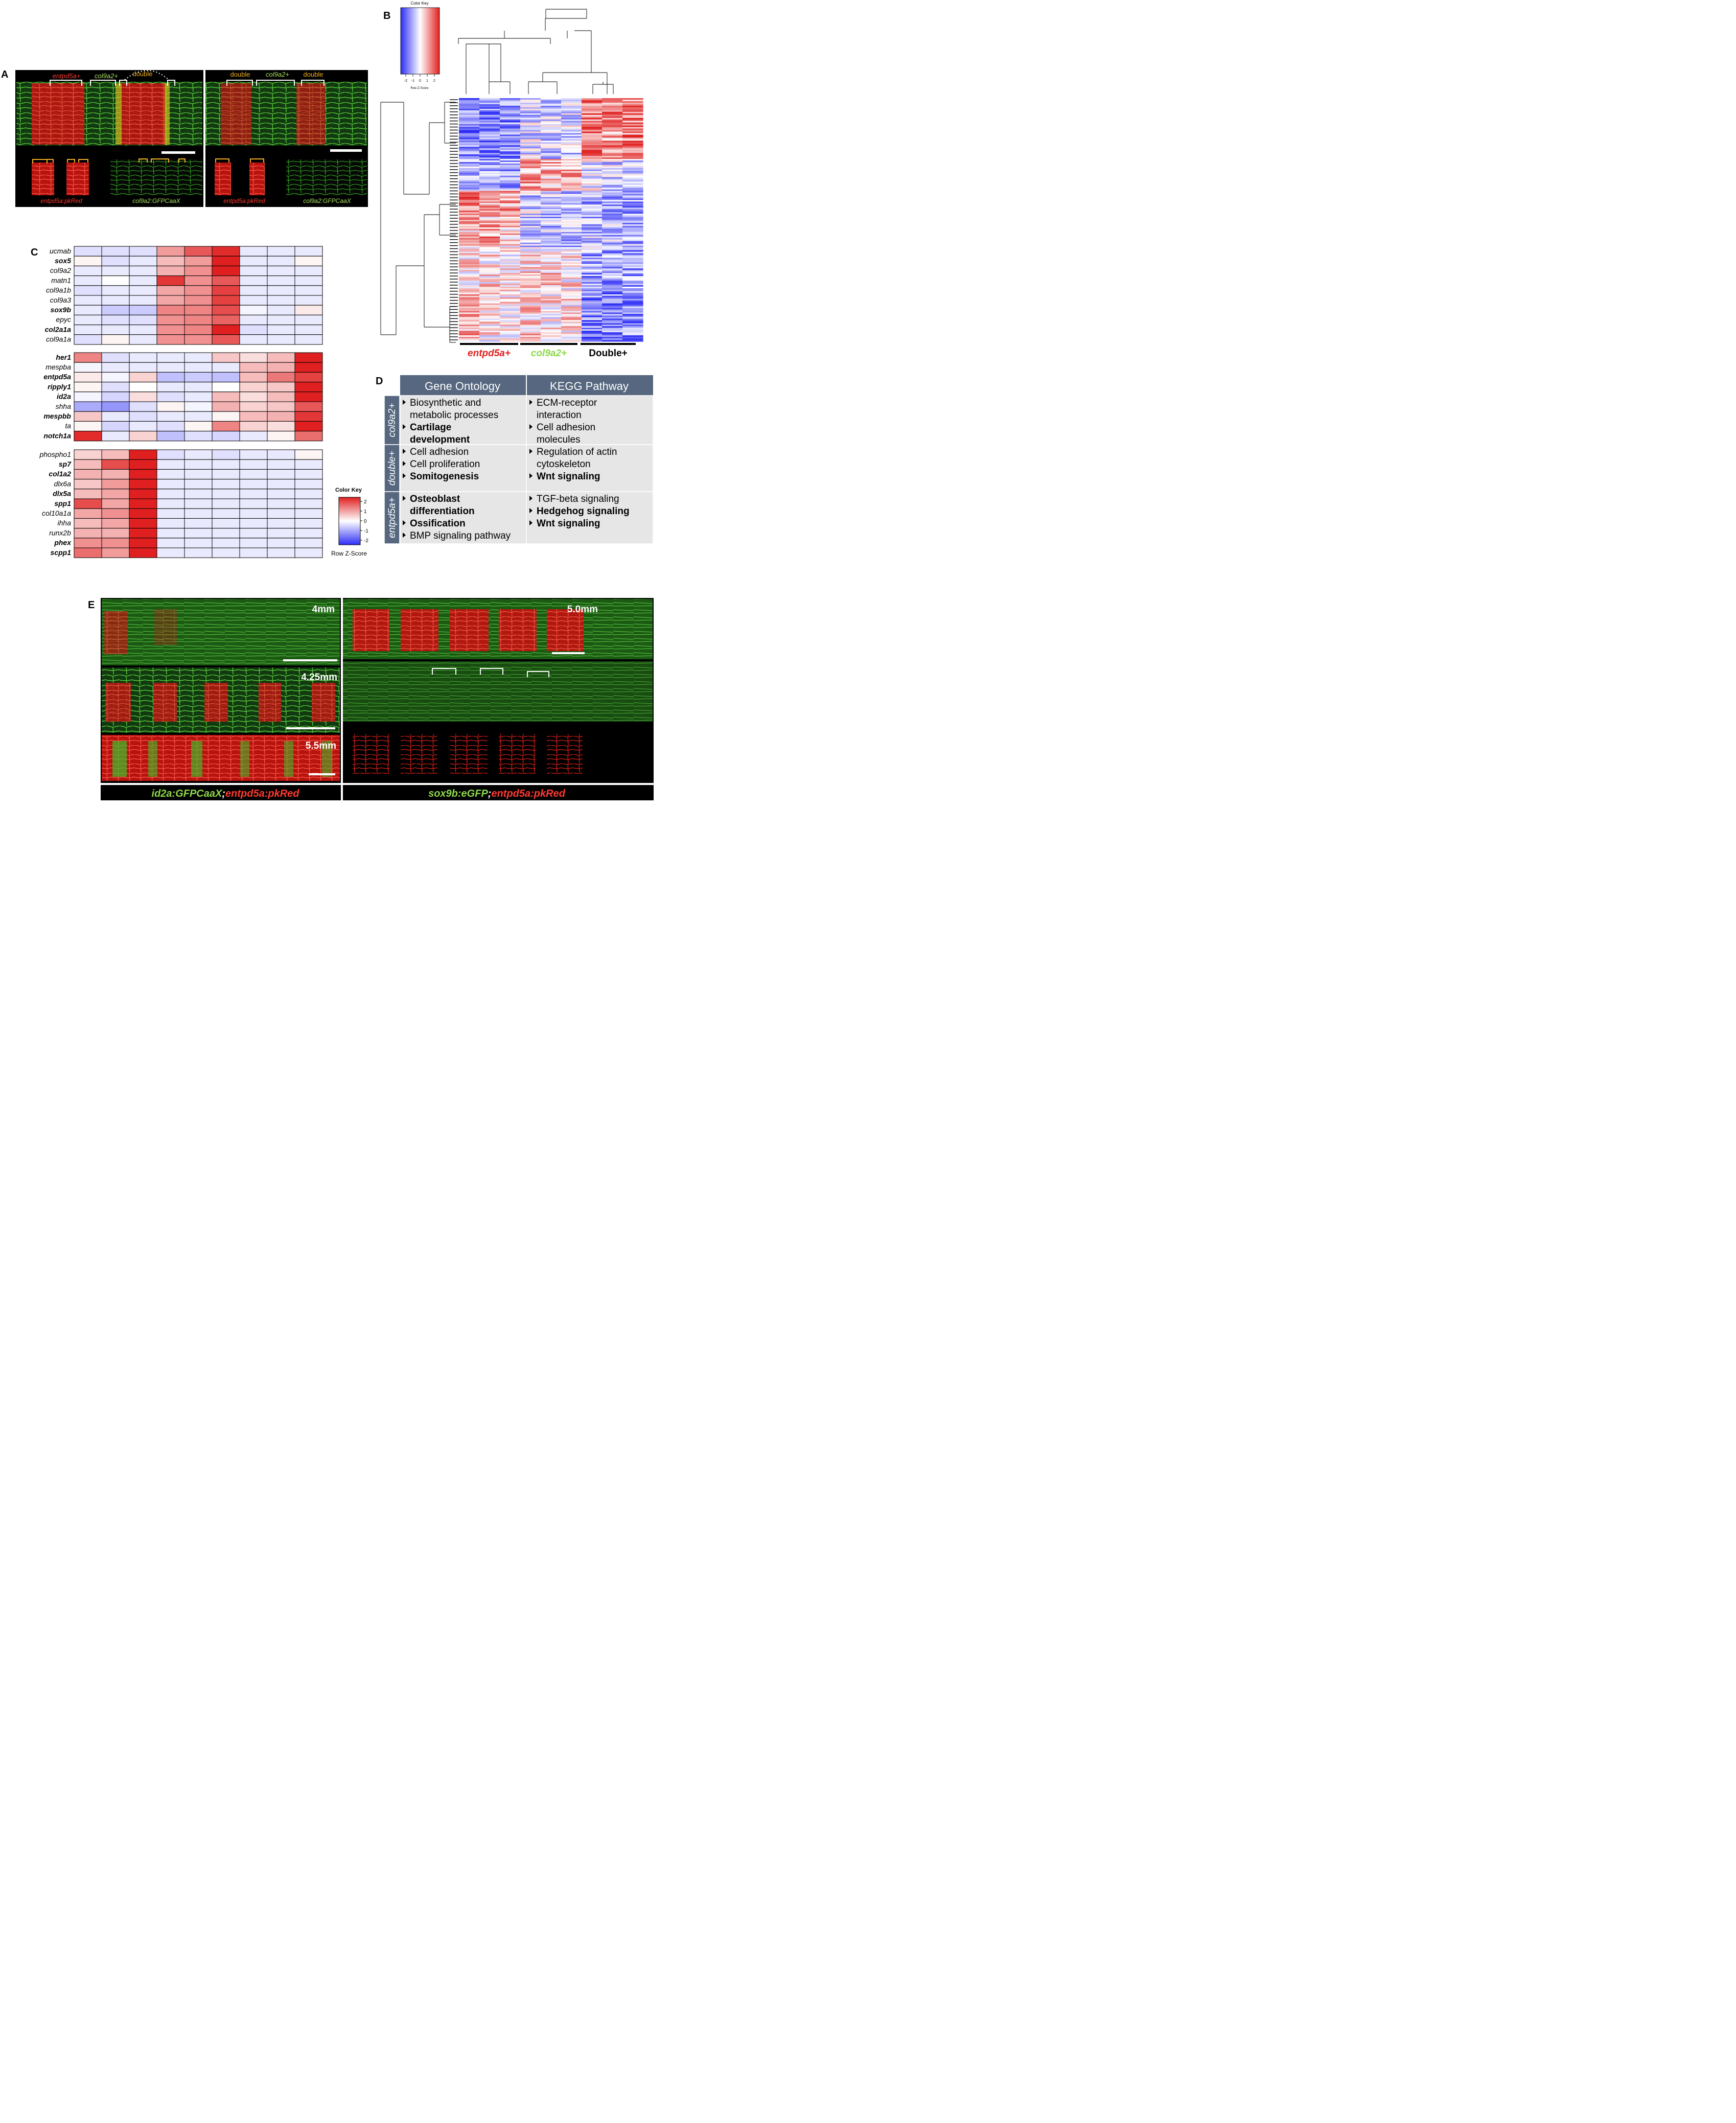 Image resolution: width=1736 pixels, height=2123 pixels. What do you see at coordinates (55, 454) in the screenshot?
I see `gene-label: phospho1` at bounding box center [55, 454].